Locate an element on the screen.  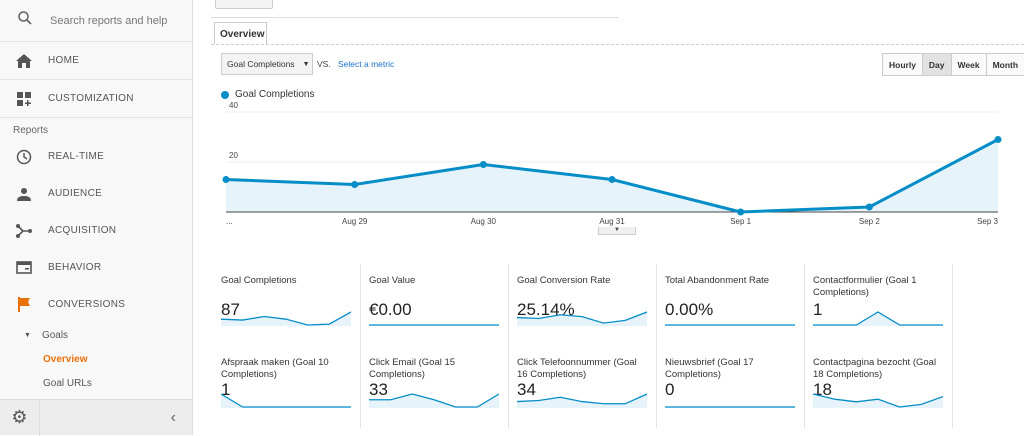
behavior-icon is located at coordinates (24, 267).